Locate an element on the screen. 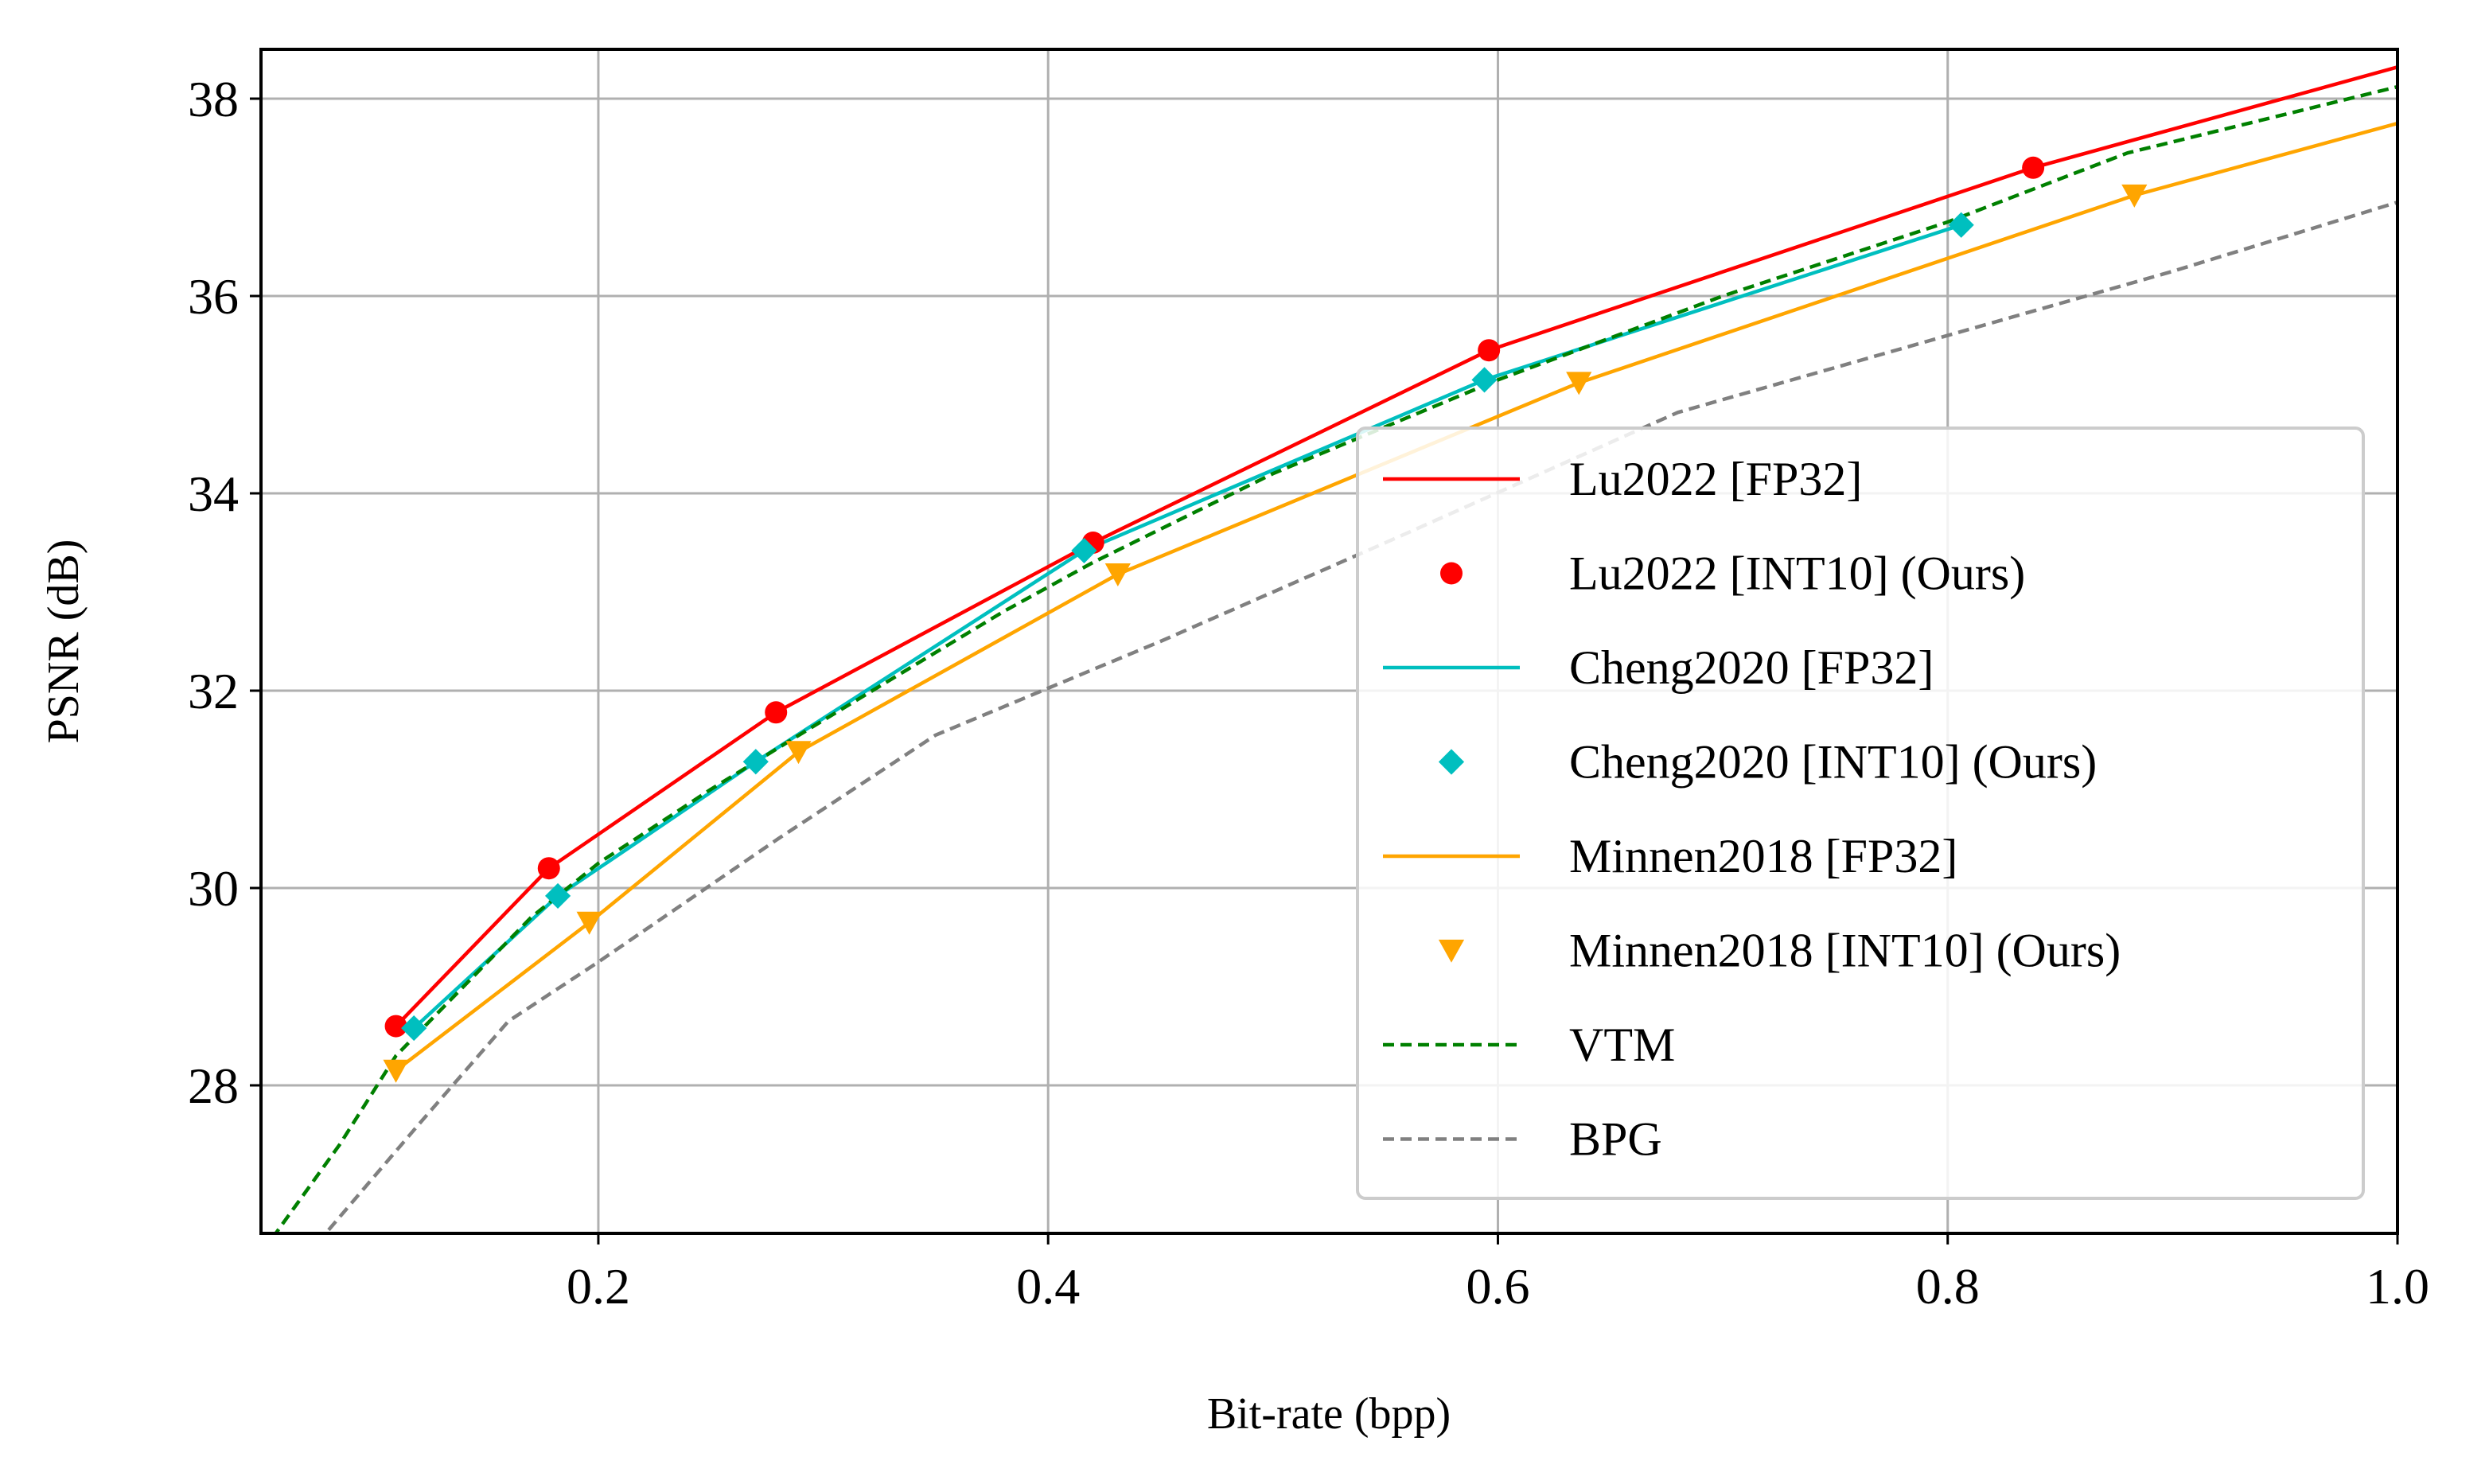 This screenshot has width=2489, height=1484. y-tick-label: 32 is located at coordinates (213, 691).